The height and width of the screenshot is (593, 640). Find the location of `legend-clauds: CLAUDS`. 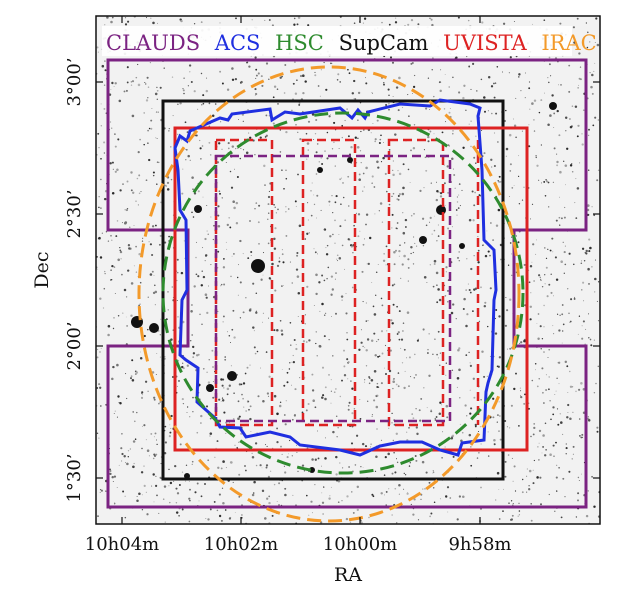

legend-clauds: CLAUDS is located at coordinates (153, 43).